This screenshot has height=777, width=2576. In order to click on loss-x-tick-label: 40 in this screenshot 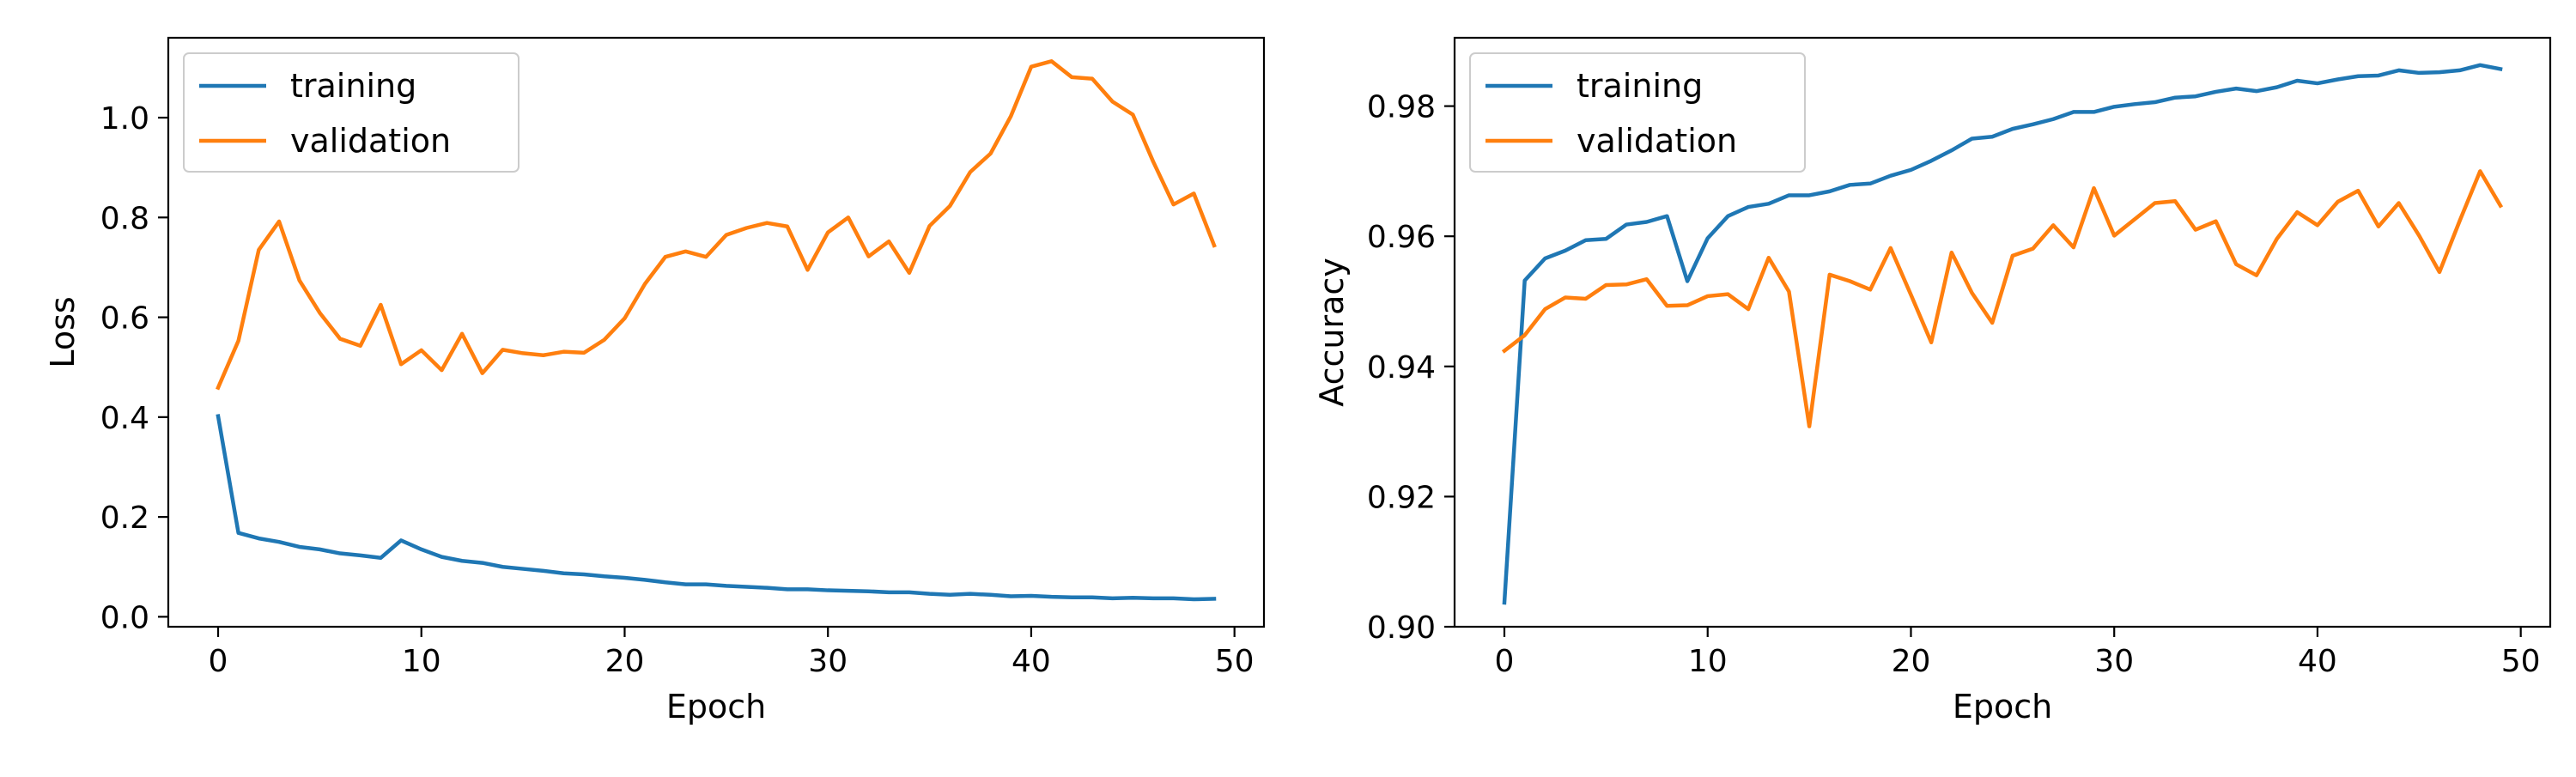, I will do `click(1031, 661)`.